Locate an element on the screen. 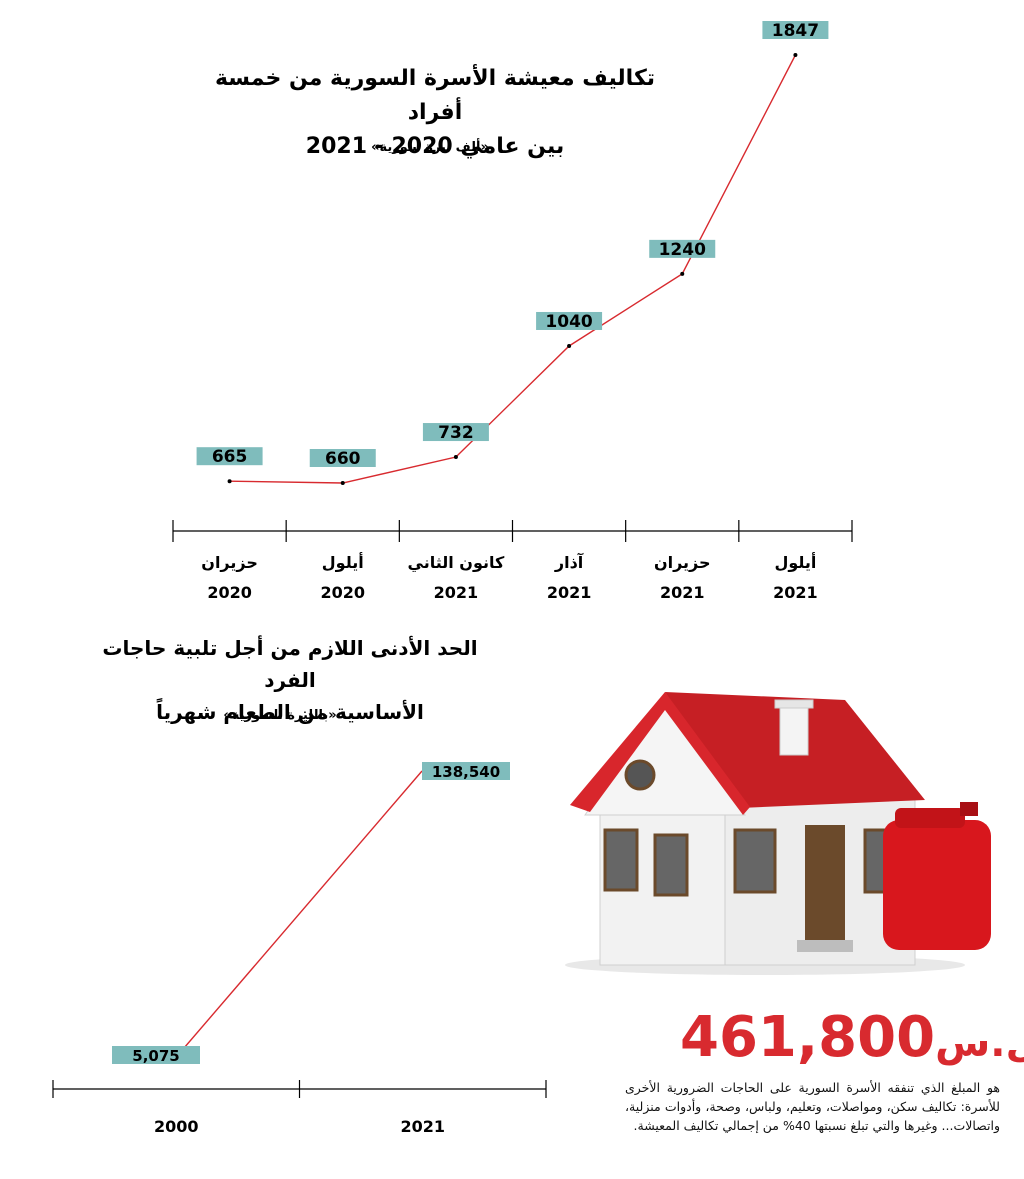 Image resolution: width=1024 pixels, height=1179 pixels. chart1-unit: «ألف ليرة سورية» is located at coordinates (430, 147).